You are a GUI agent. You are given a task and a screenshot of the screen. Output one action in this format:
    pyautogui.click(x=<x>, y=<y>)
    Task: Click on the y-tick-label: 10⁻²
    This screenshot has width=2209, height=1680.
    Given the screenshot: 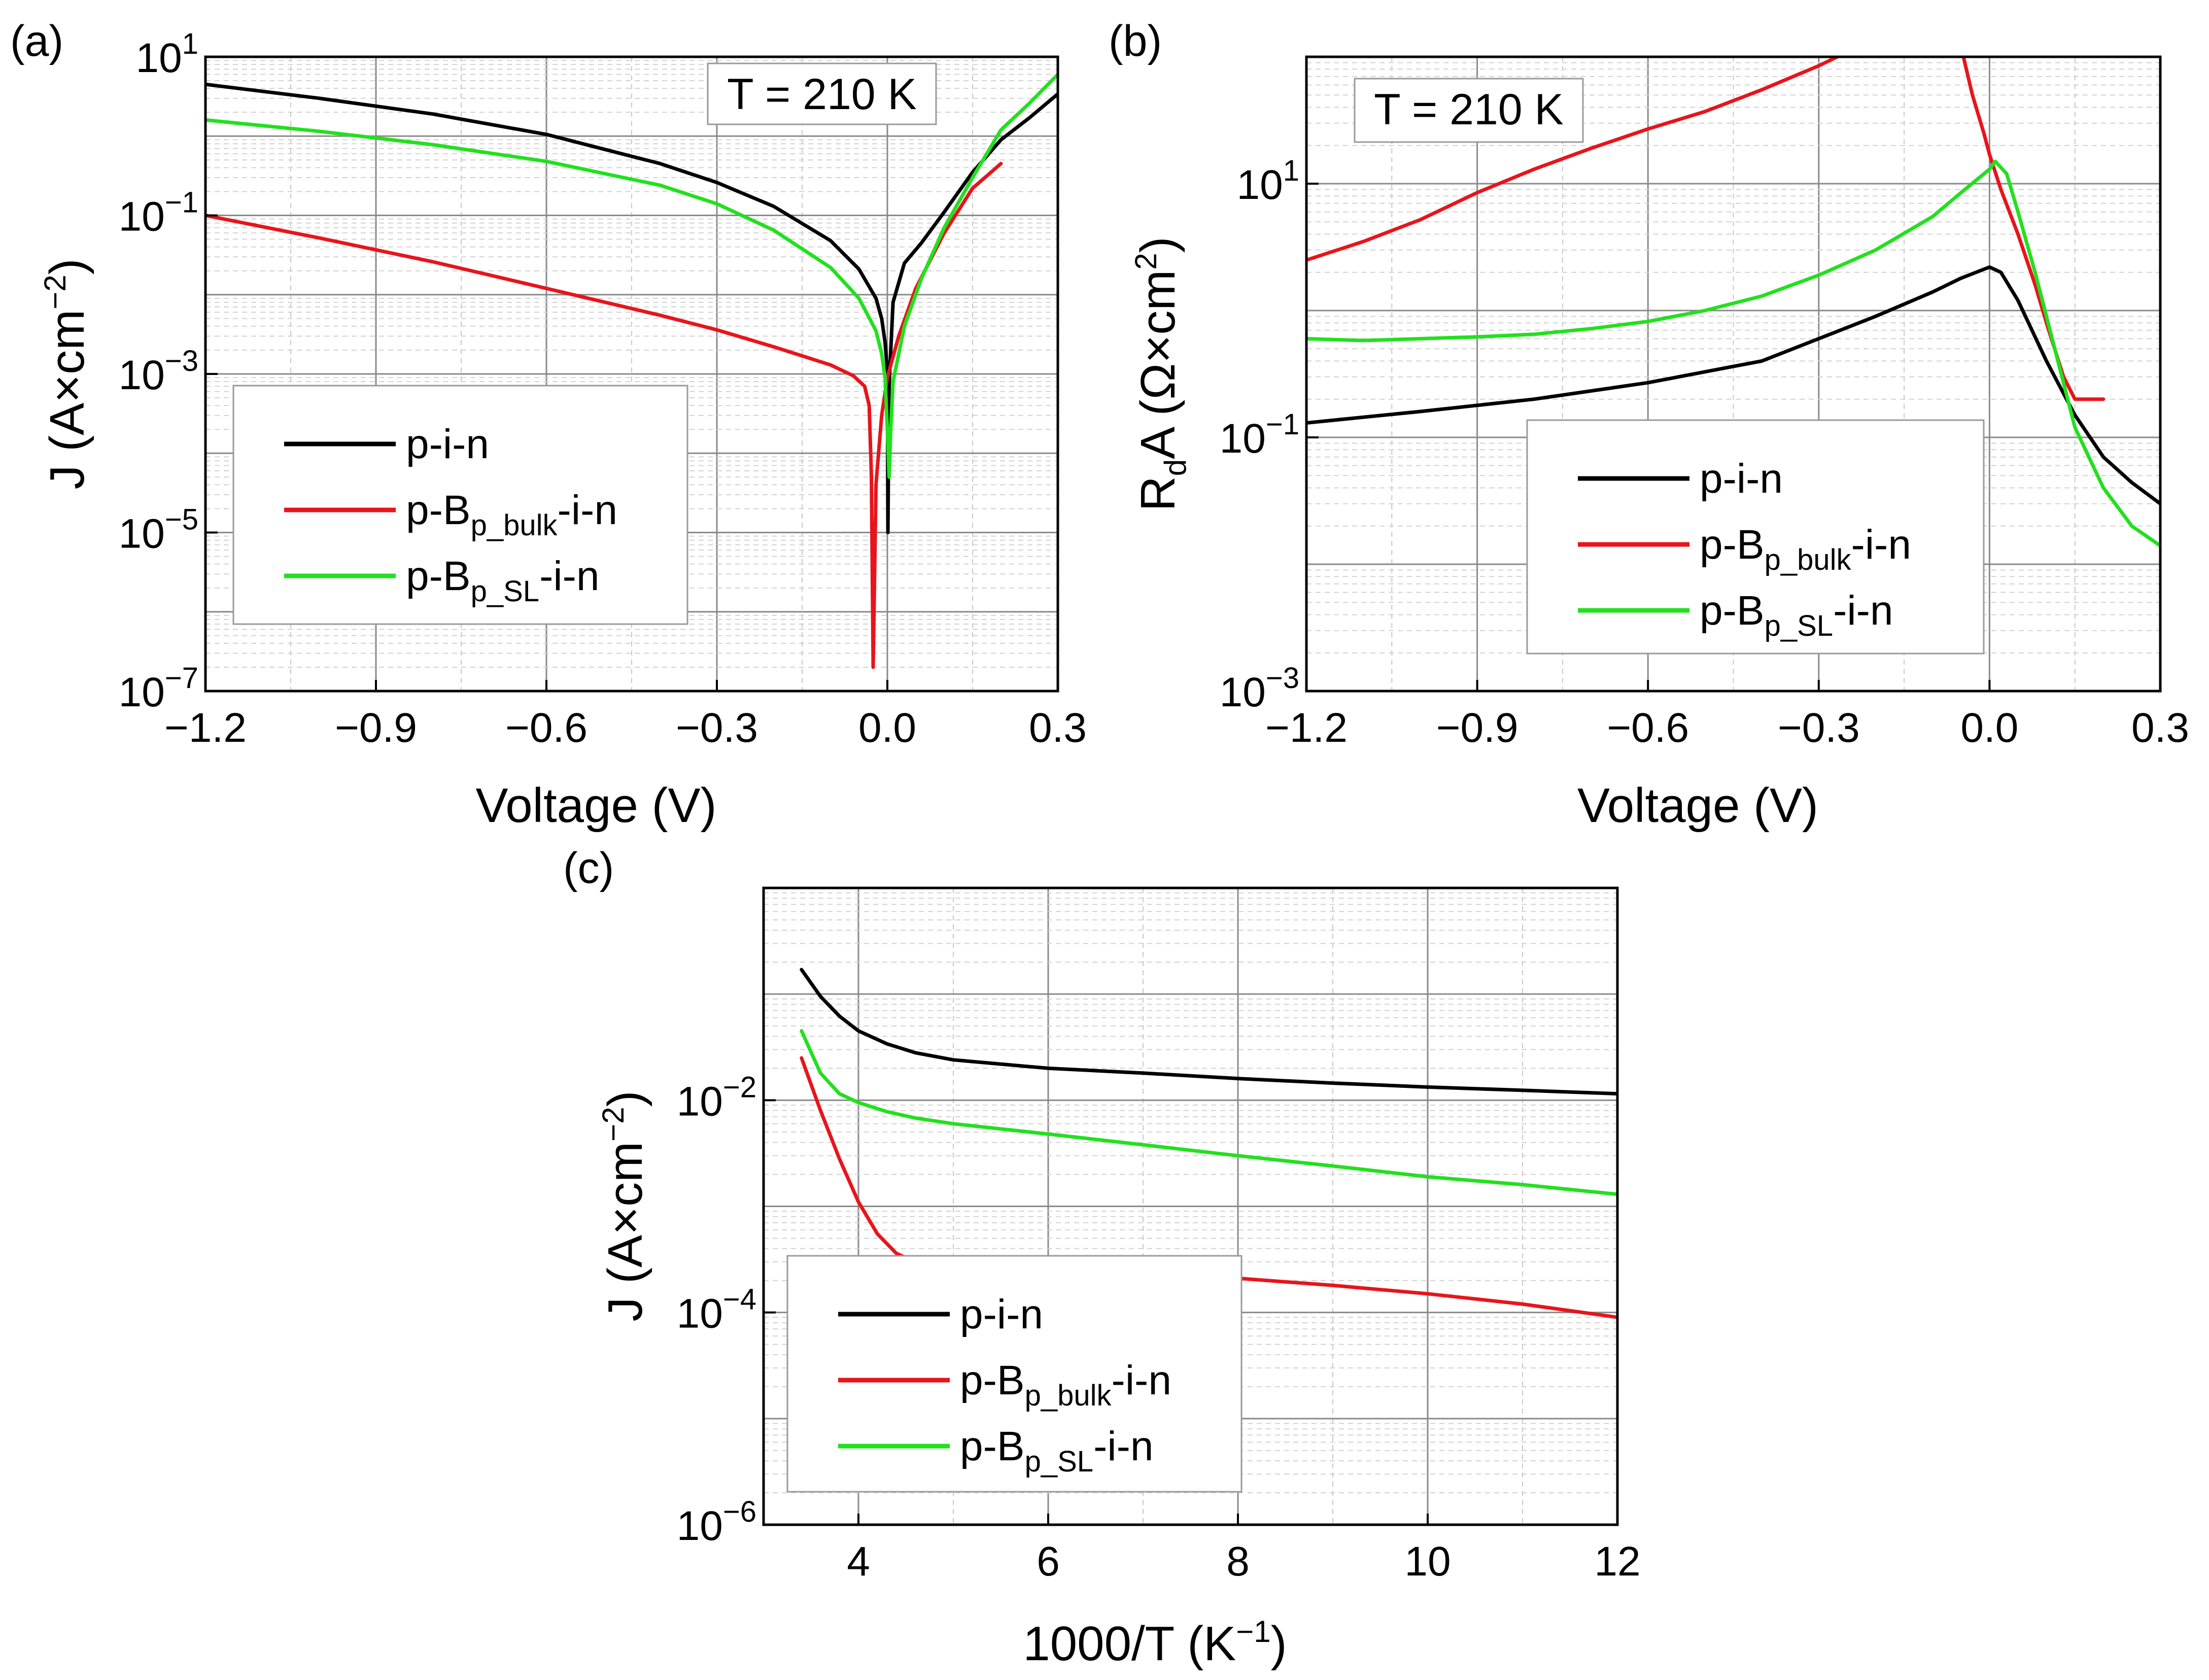 What is the action you would take?
    pyautogui.click(x=717, y=1097)
    